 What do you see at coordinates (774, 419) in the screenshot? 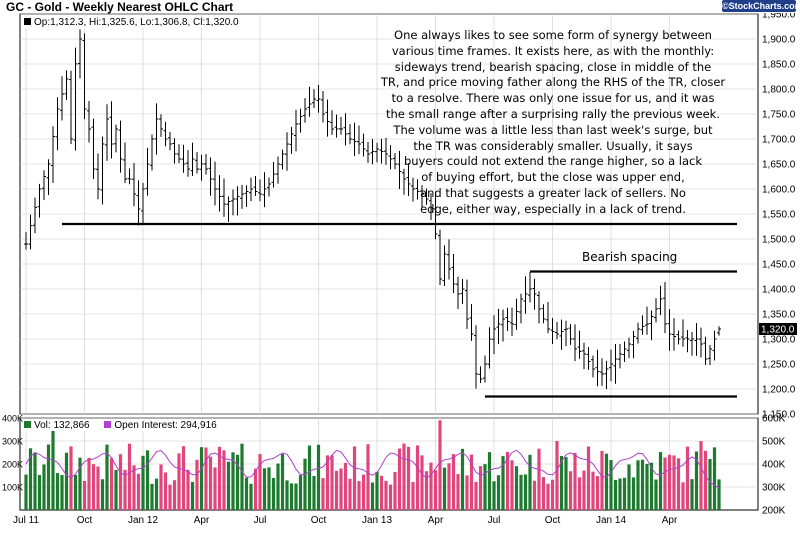
I see `oi-tick-label: 600K` at bounding box center [774, 419].